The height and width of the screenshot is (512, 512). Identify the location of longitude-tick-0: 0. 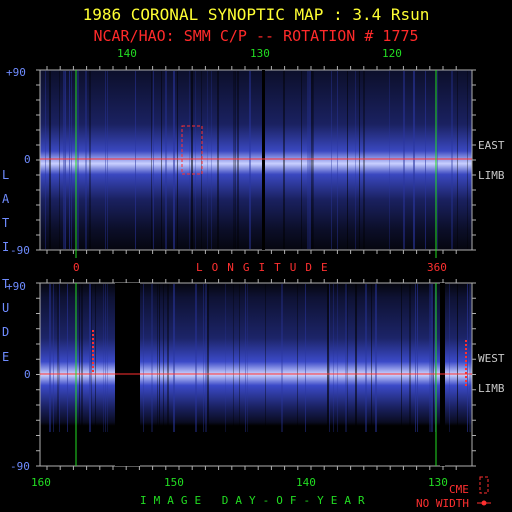
(76, 267).